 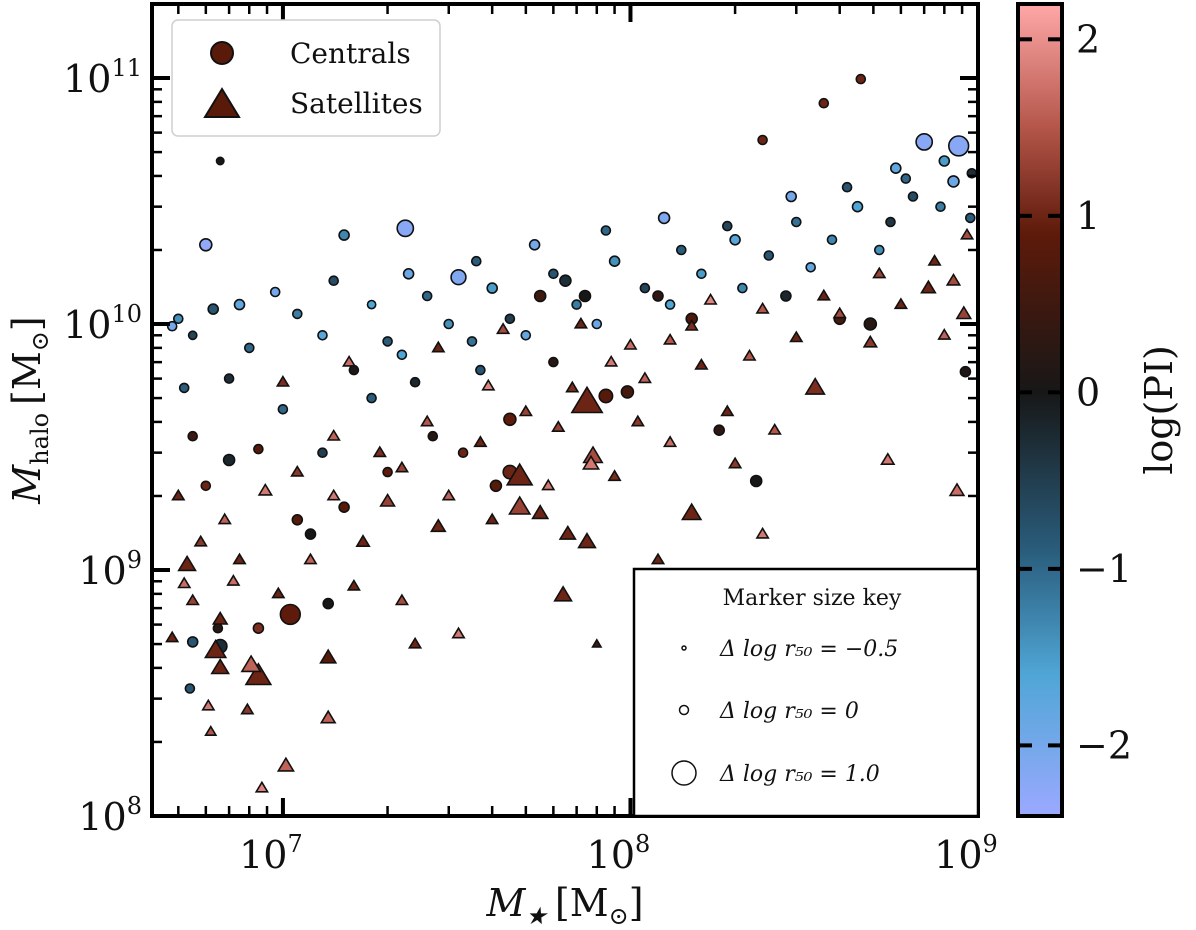 What do you see at coordinates (29, 410) in the screenshot?
I see `y-axis-label: Mhalo [M⊙]` at bounding box center [29, 410].